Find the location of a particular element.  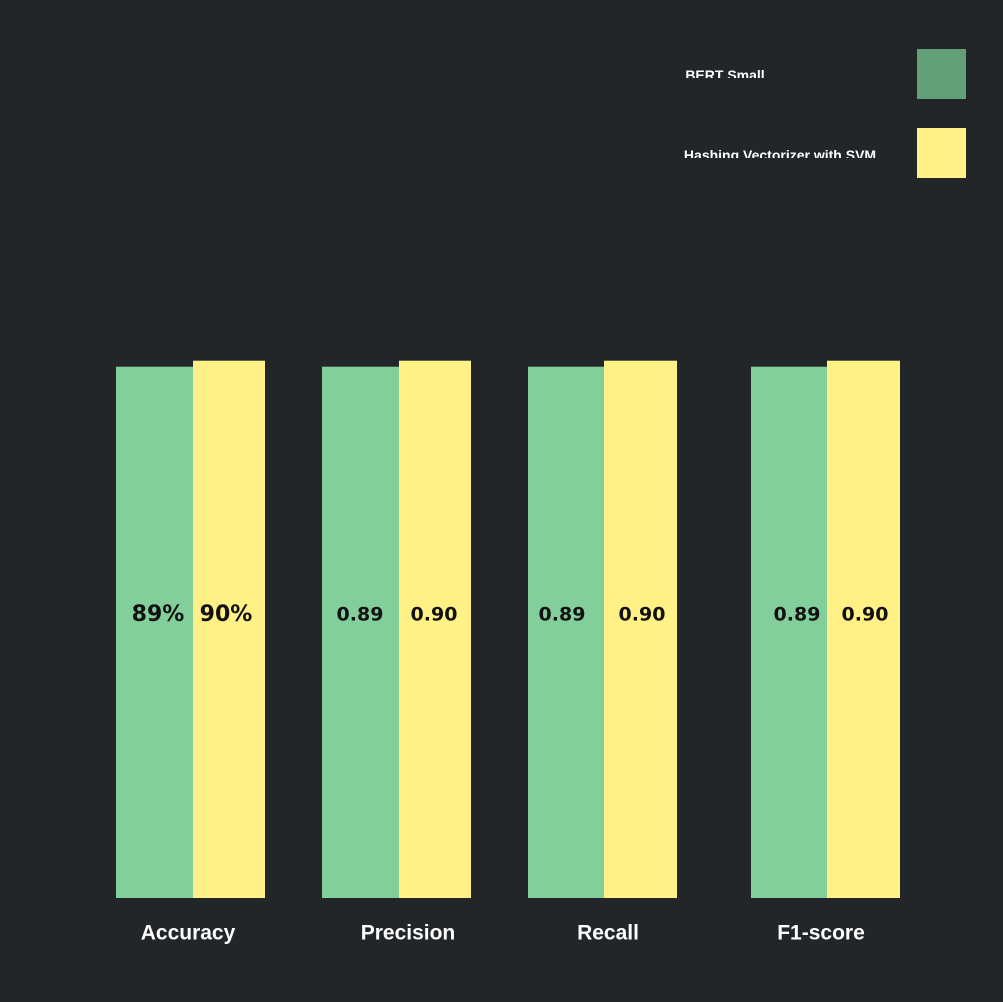

x-tick-label: Recall is located at coordinates (608, 933).